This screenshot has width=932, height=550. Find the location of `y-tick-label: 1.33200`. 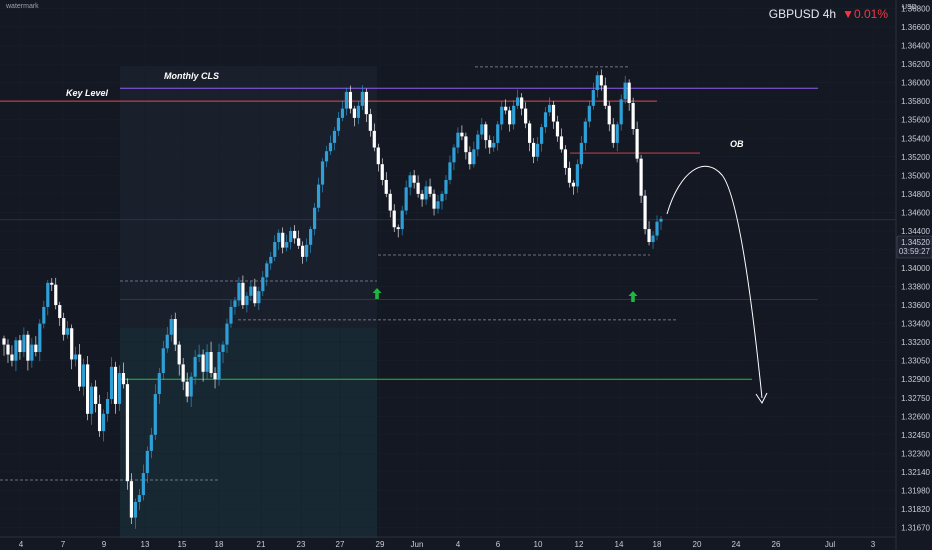

y-tick-label: 1.33200 is located at coordinates (915, 342).